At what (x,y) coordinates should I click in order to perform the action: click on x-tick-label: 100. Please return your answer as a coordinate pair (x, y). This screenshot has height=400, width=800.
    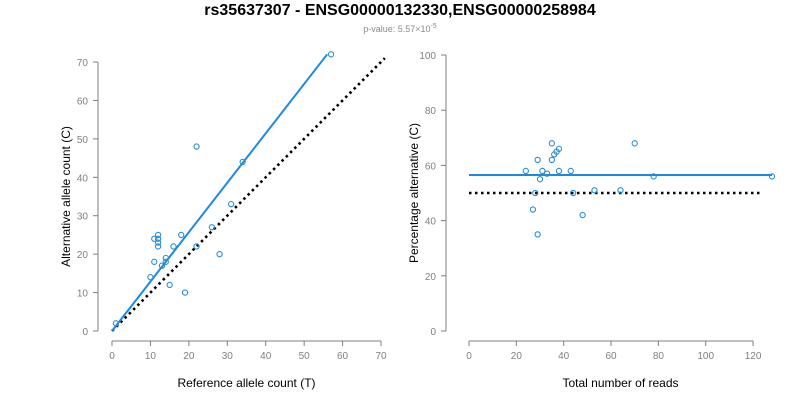
    Looking at the image, I should click on (705, 356).